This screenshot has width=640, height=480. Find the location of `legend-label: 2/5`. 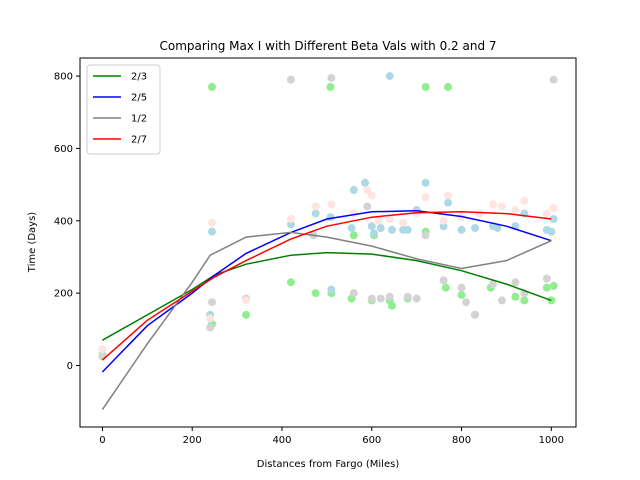

legend-label: 2/5 is located at coordinates (139, 98).